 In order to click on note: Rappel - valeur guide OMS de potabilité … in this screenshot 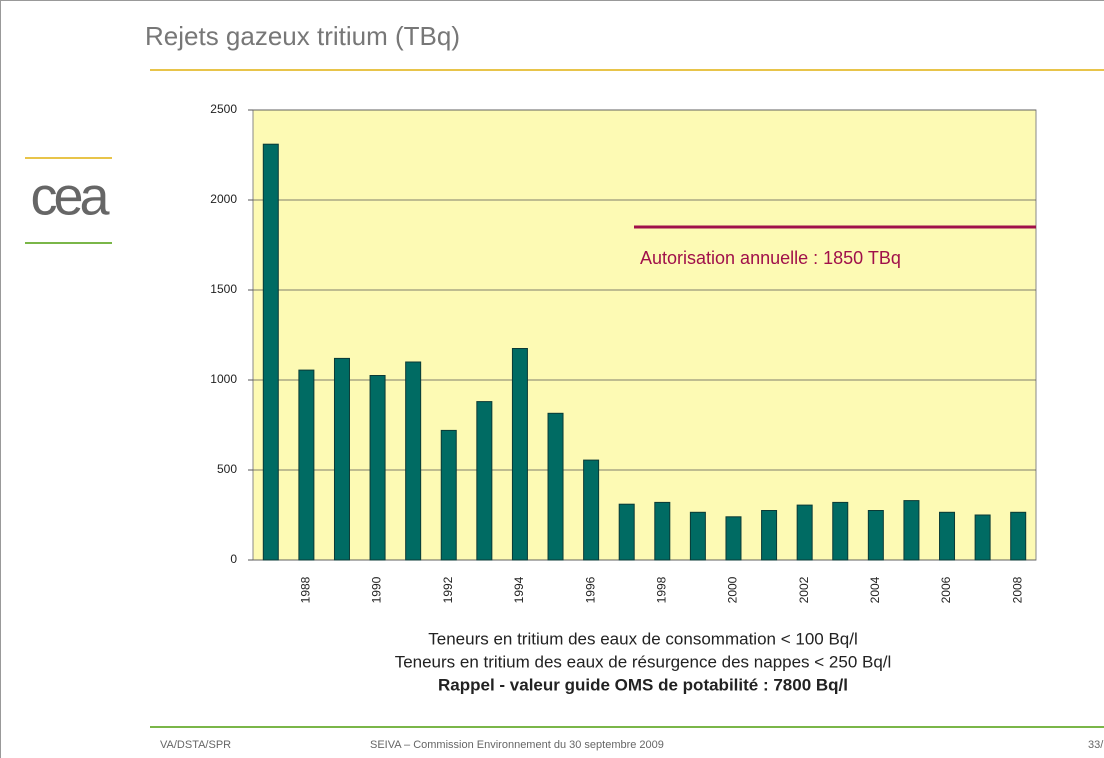, I will do `click(643, 684)`.